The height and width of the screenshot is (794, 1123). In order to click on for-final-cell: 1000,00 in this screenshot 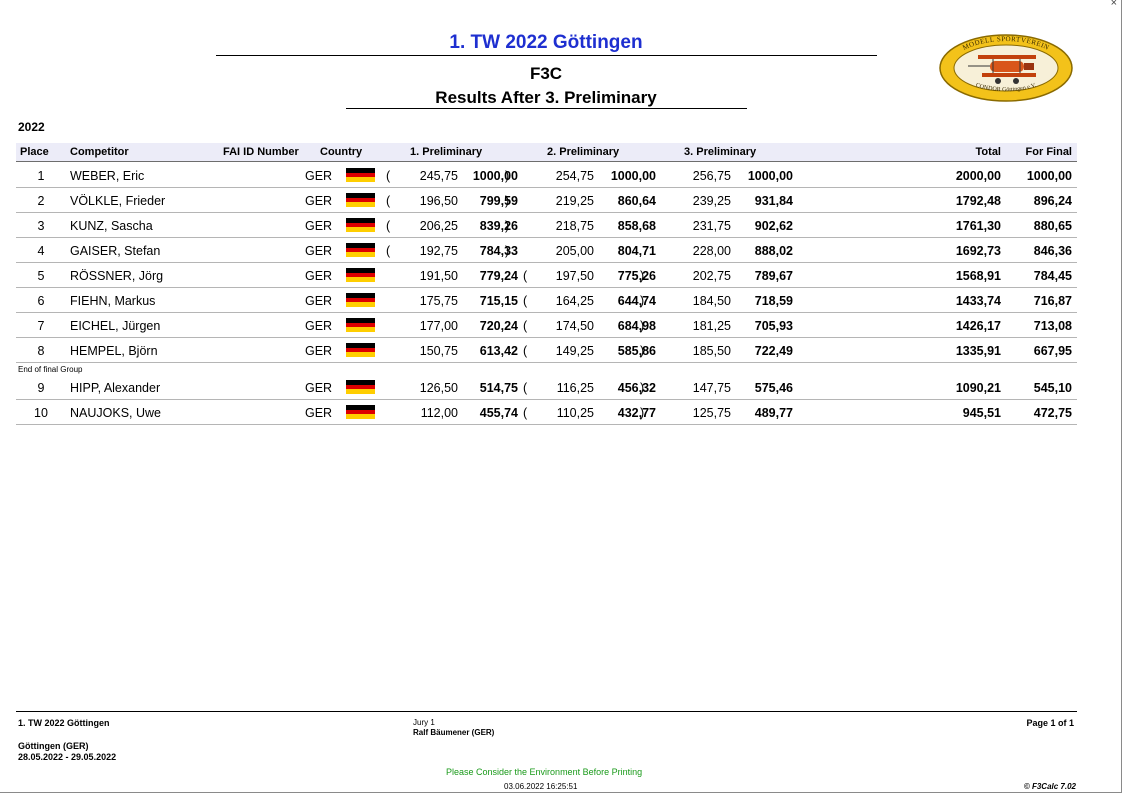, I will do `click(1049, 176)`.